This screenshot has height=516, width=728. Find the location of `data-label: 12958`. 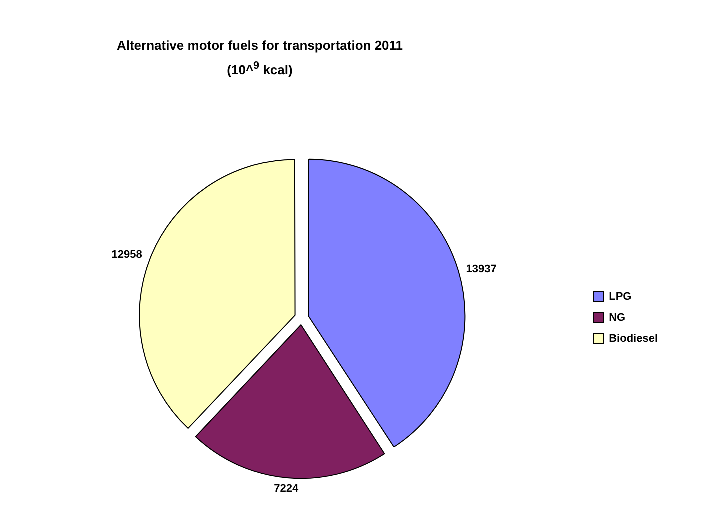

data-label: 12958 is located at coordinates (127, 254).